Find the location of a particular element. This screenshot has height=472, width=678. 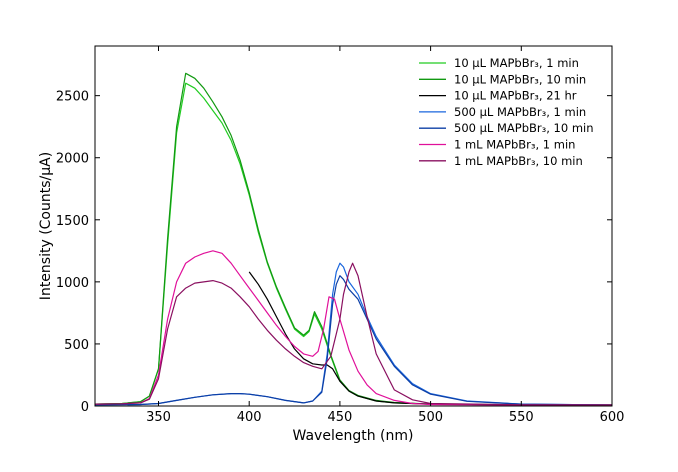

x-tick-label: 550 is located at coordinates (521, 417).